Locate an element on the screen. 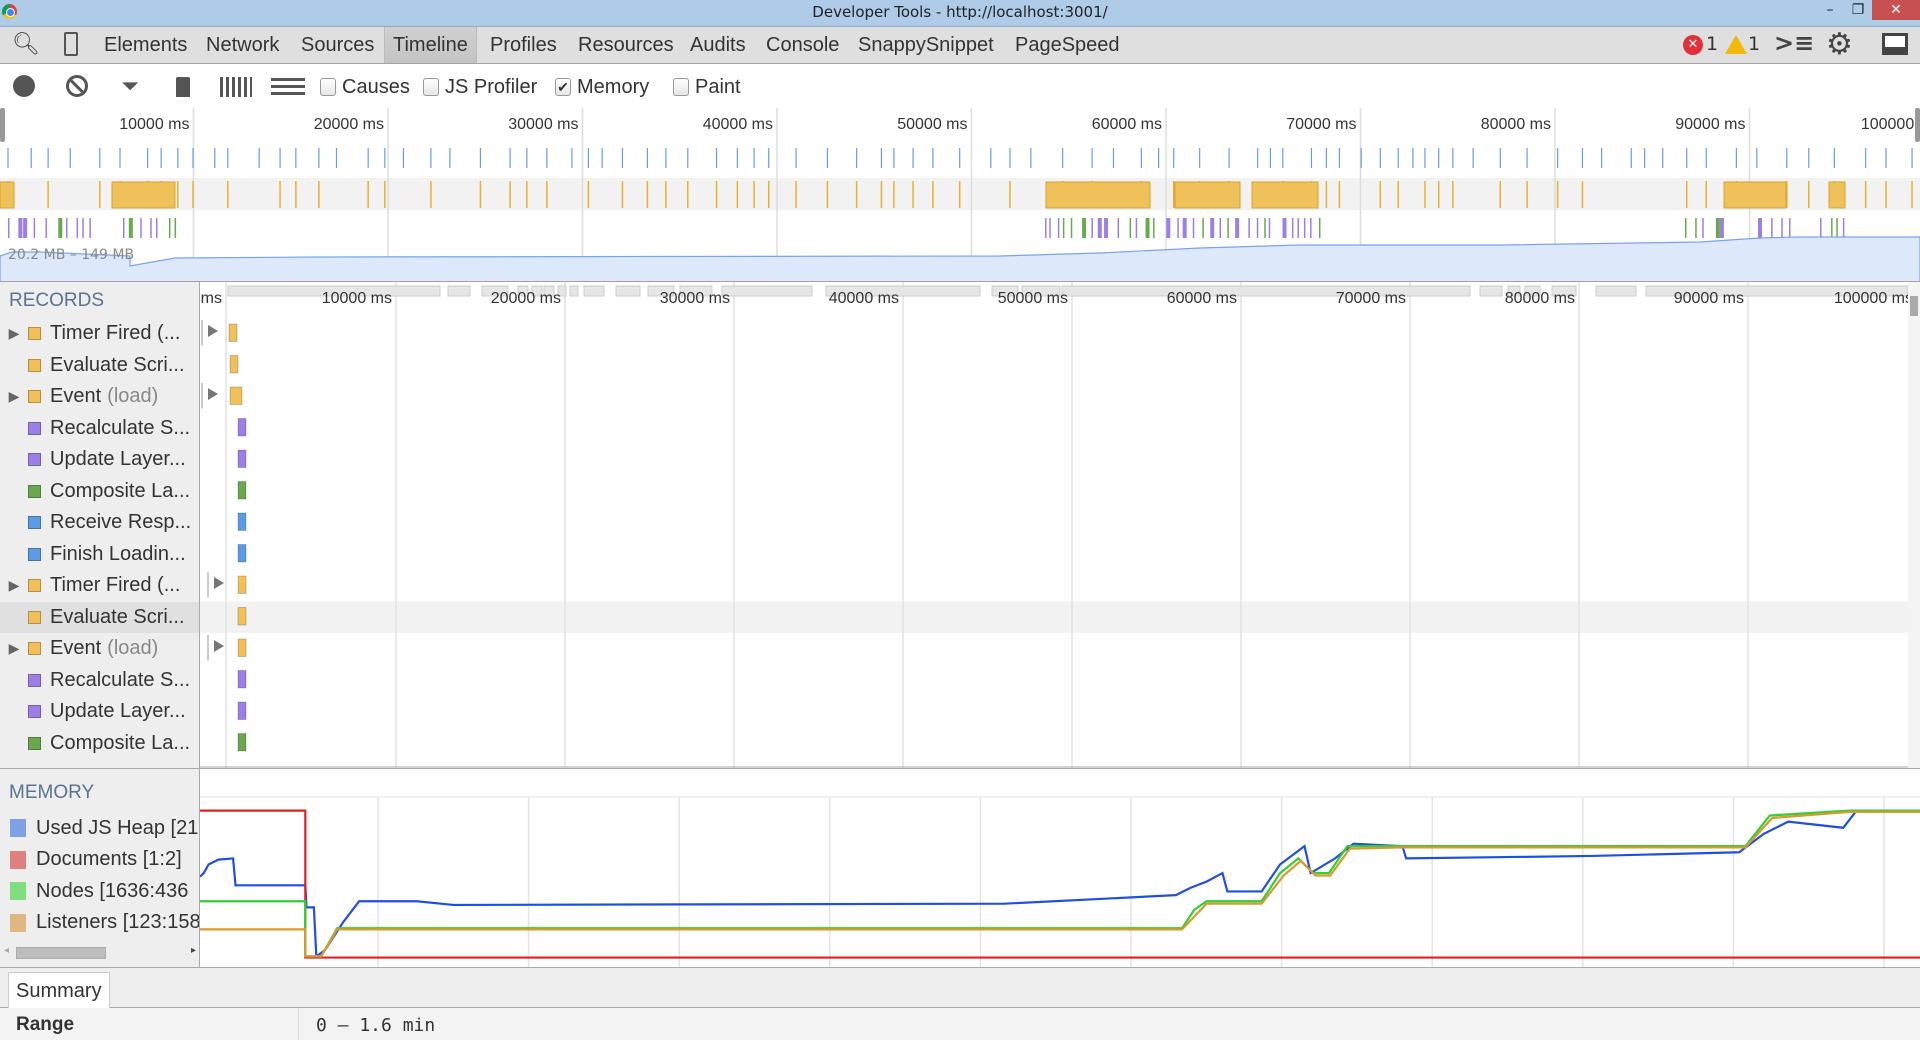  records-scrollbar is located at coordinates (1914, 525).